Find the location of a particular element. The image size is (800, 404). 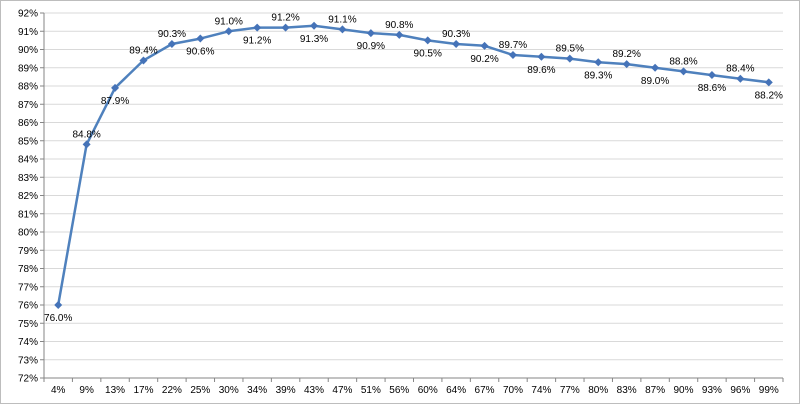

data-label: 89.7% is located at coordinates (513, 45).